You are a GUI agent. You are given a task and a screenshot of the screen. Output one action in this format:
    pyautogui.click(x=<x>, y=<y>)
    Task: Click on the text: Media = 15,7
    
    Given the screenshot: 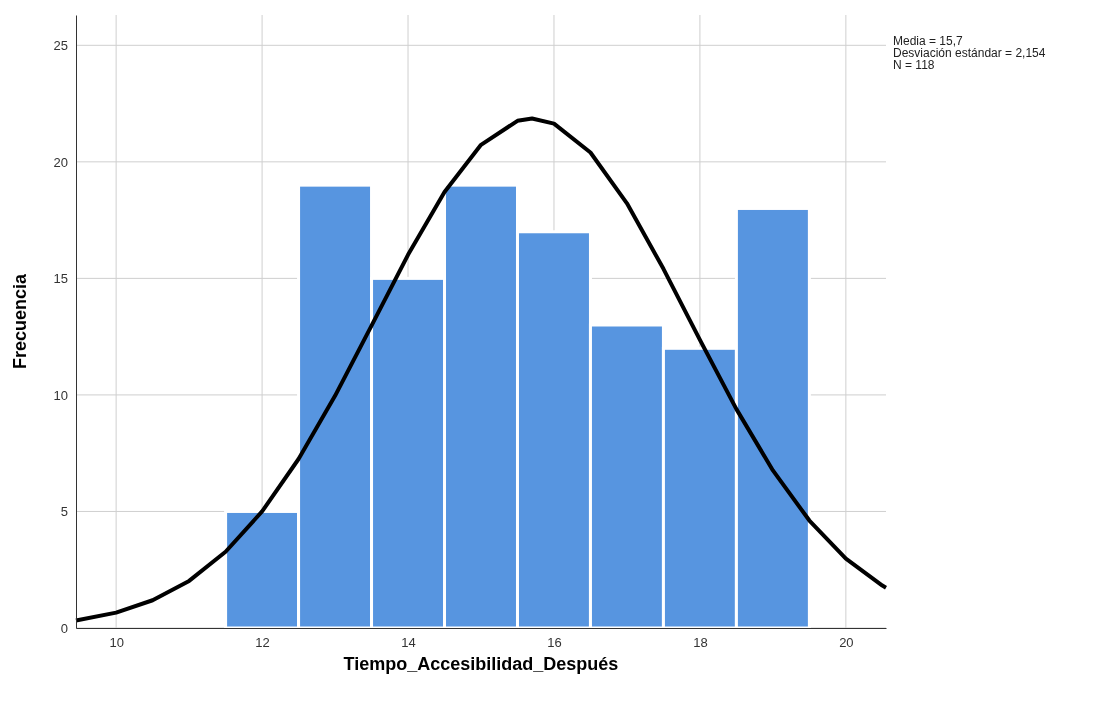 What is the action you would take?
    pyautogui.click(x=928, y=41)
    